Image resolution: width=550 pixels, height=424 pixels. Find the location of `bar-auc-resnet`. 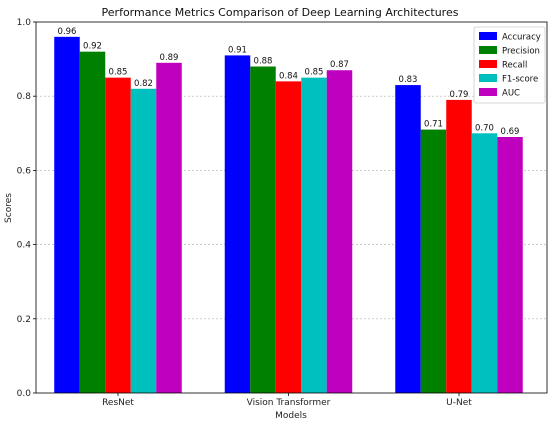

bar-auc-resnet is located at coordinates (169, 228).